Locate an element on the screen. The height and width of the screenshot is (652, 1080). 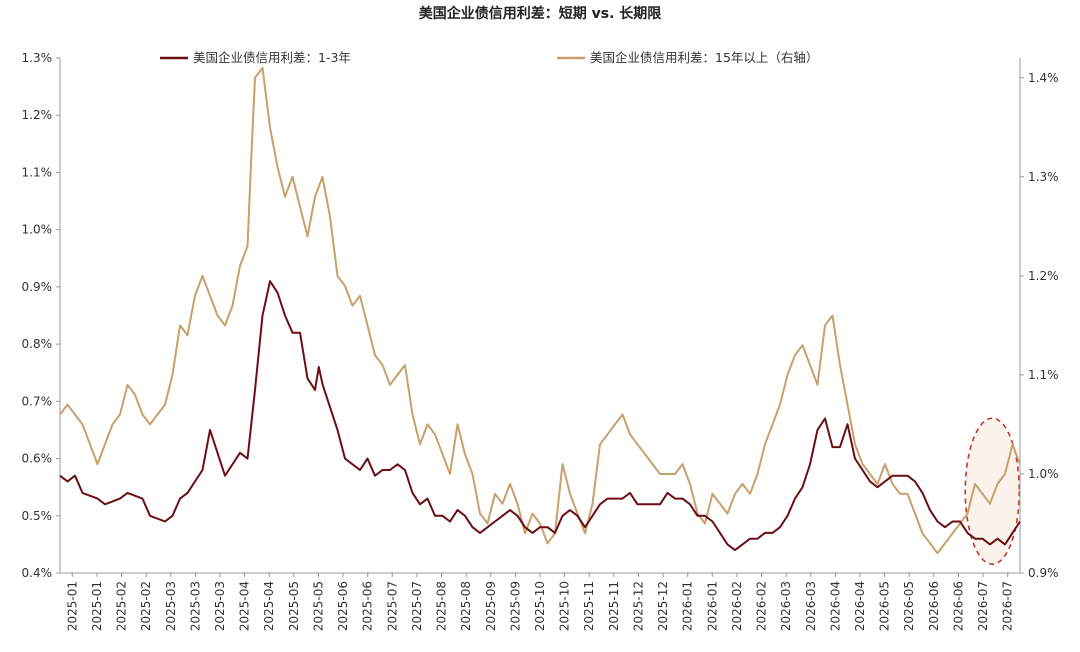
chart-title: 美国企业债信用利差：短期 vs. 长期限 is located at coordinates (540, 13).